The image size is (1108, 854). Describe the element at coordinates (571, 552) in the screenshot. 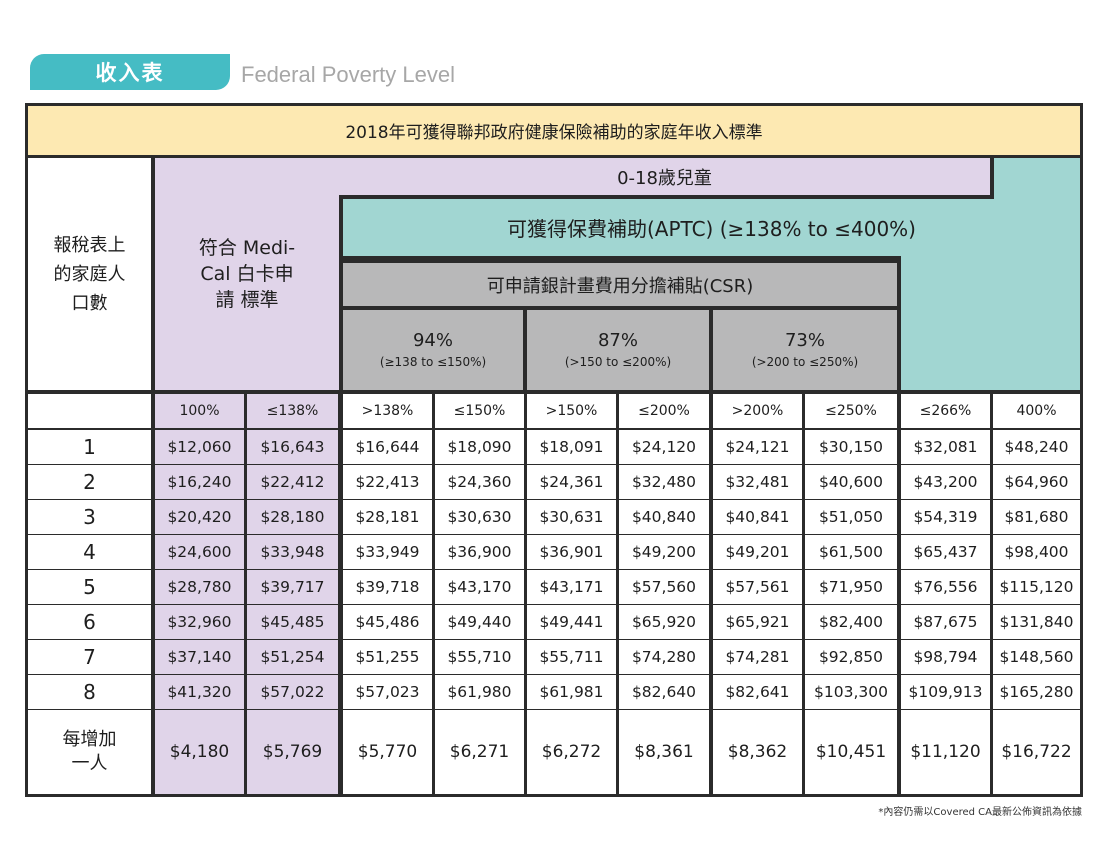

I see `income-cell: $36,901` at that location.